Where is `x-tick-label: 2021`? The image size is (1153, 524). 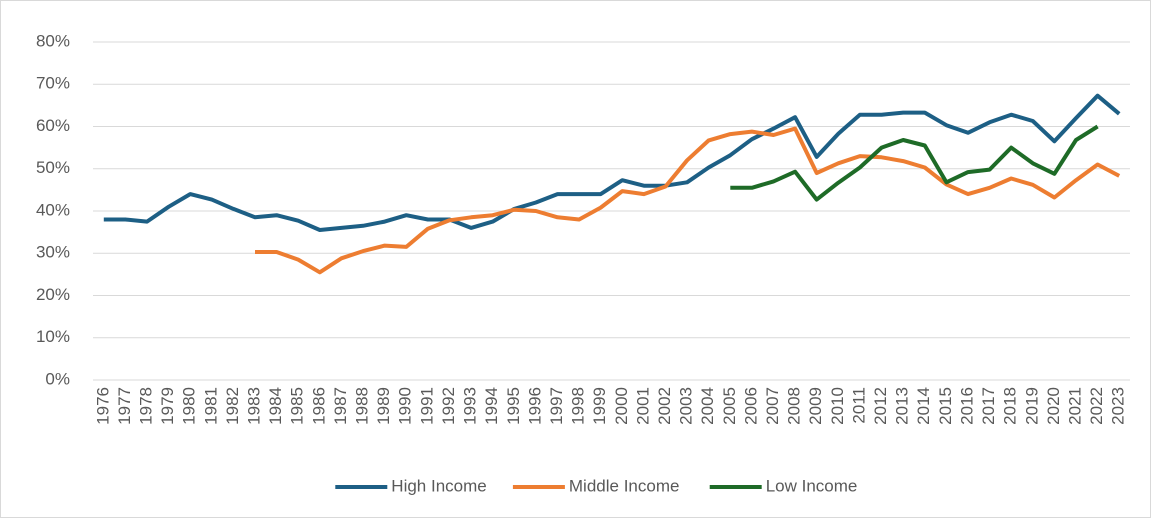
x-tick-label: 2021 is located at coordinates (1074, 406).